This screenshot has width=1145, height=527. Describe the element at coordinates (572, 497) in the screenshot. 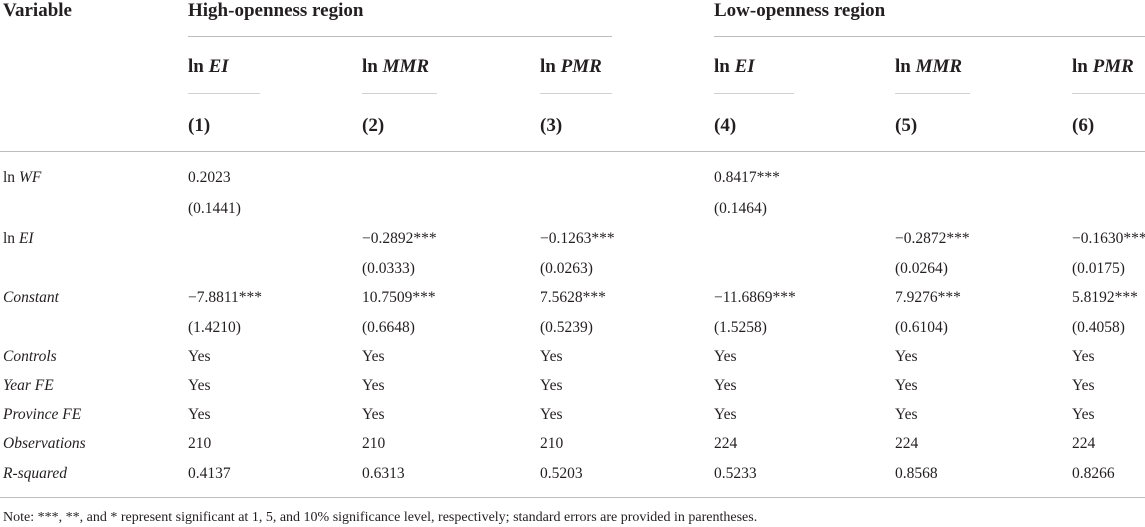

I see `table-bottom-rule` at that location.